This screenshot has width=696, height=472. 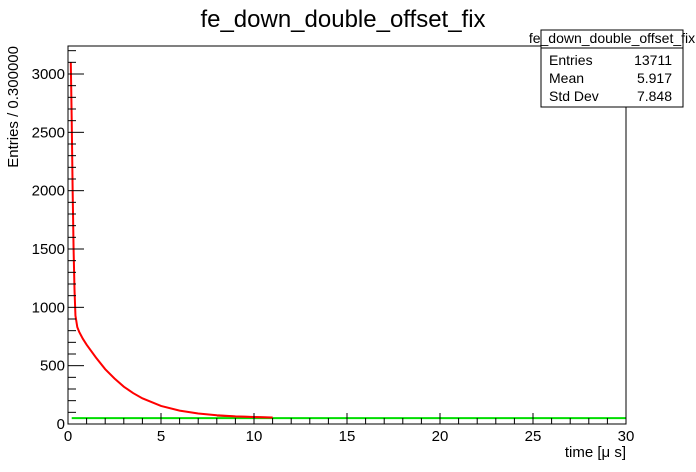 What do you see at coordinates (48, 74) in the screenshot?
I see `y-tick-label: 3000` at bounding box center [48, 74].